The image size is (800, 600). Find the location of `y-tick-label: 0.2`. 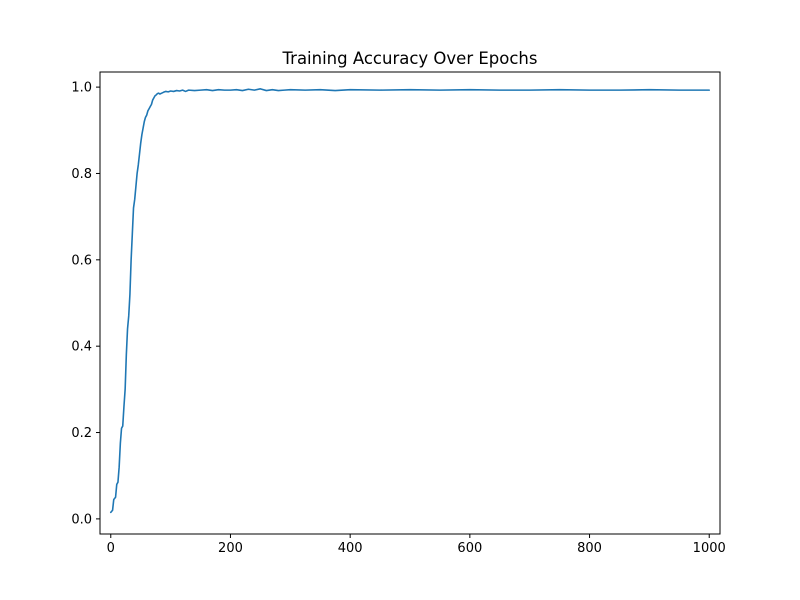

y-tick-label: 0.2 is located at coordinates (81, 433).